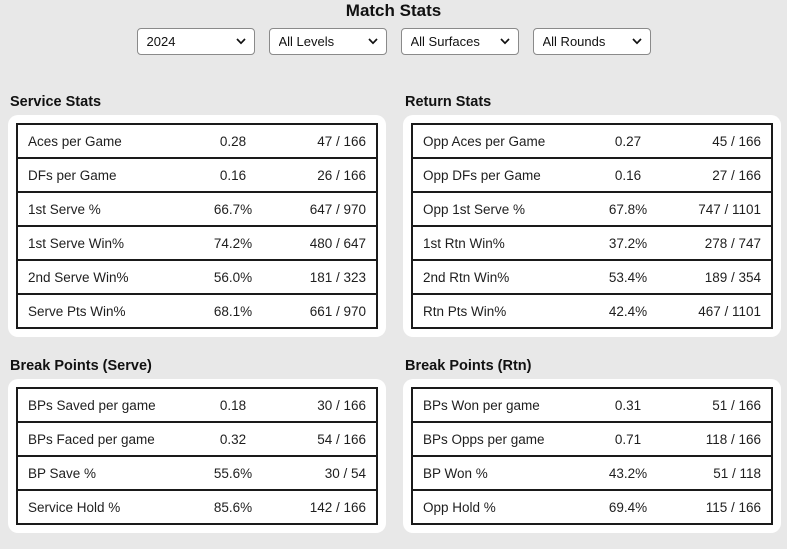  Describe the element at coordinates (100, 242) in the screenshot. I see `stat-label: 1st Serve Win%` at that location.